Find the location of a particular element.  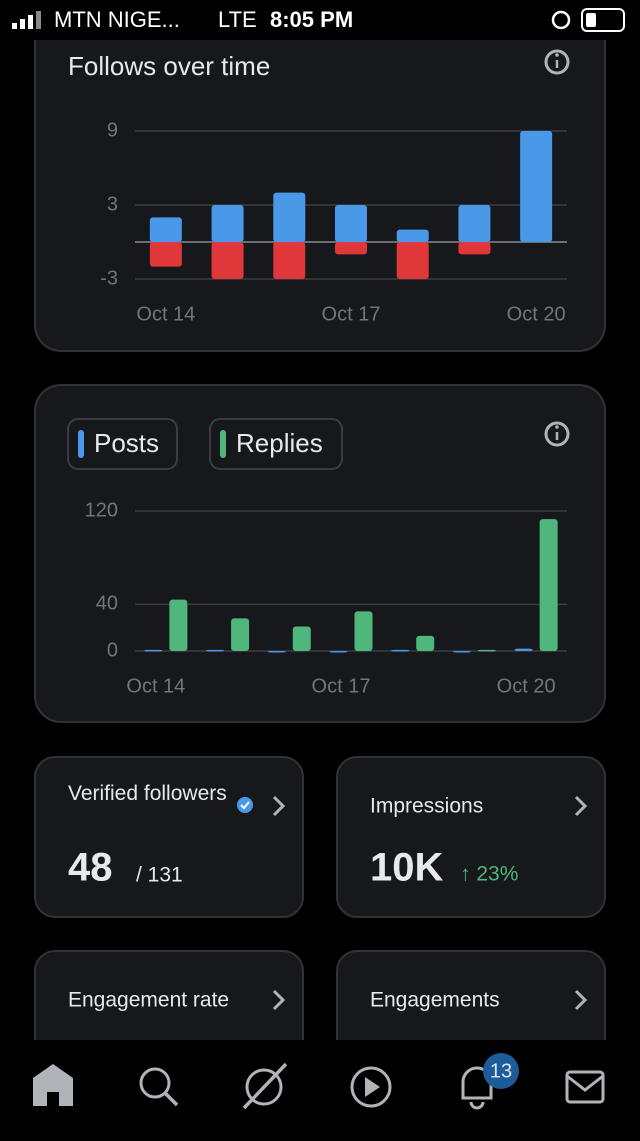

card-value: 48 is located at coordinates (90, 868).